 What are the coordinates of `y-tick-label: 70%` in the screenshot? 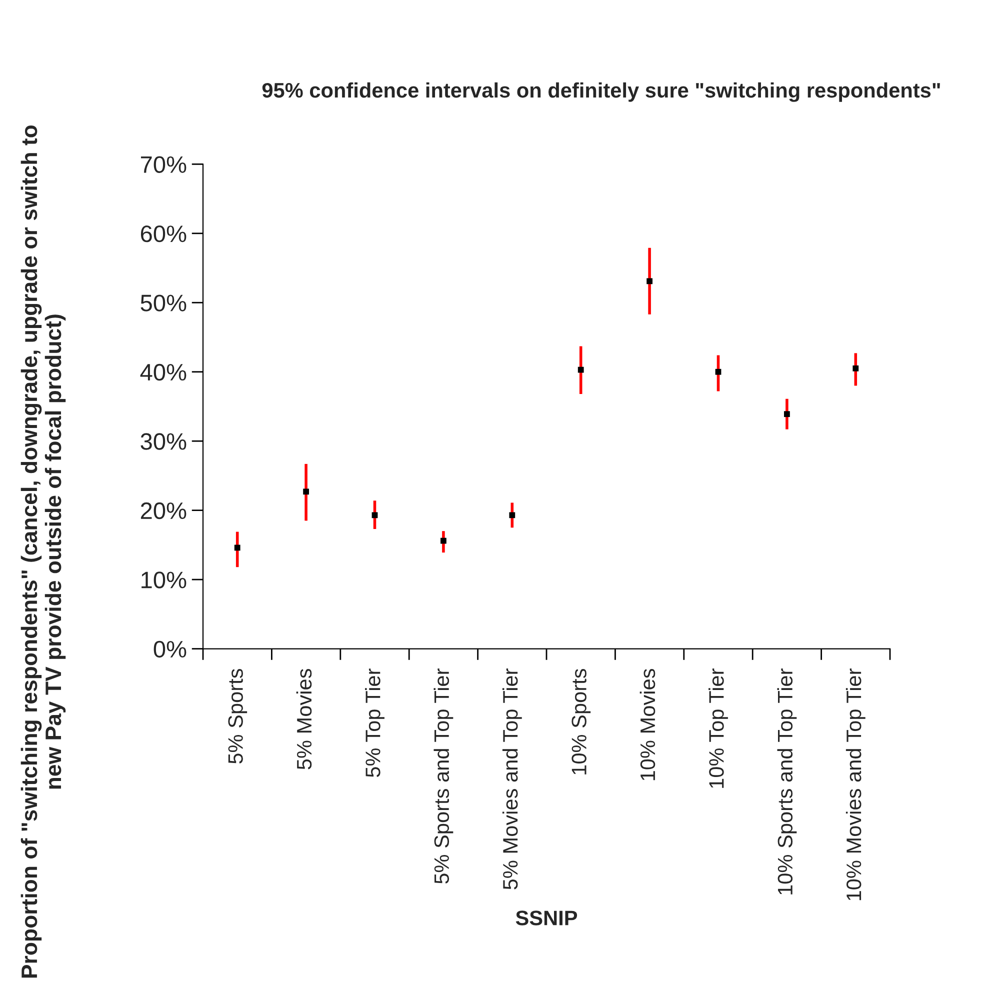 It's located at (163, 164).